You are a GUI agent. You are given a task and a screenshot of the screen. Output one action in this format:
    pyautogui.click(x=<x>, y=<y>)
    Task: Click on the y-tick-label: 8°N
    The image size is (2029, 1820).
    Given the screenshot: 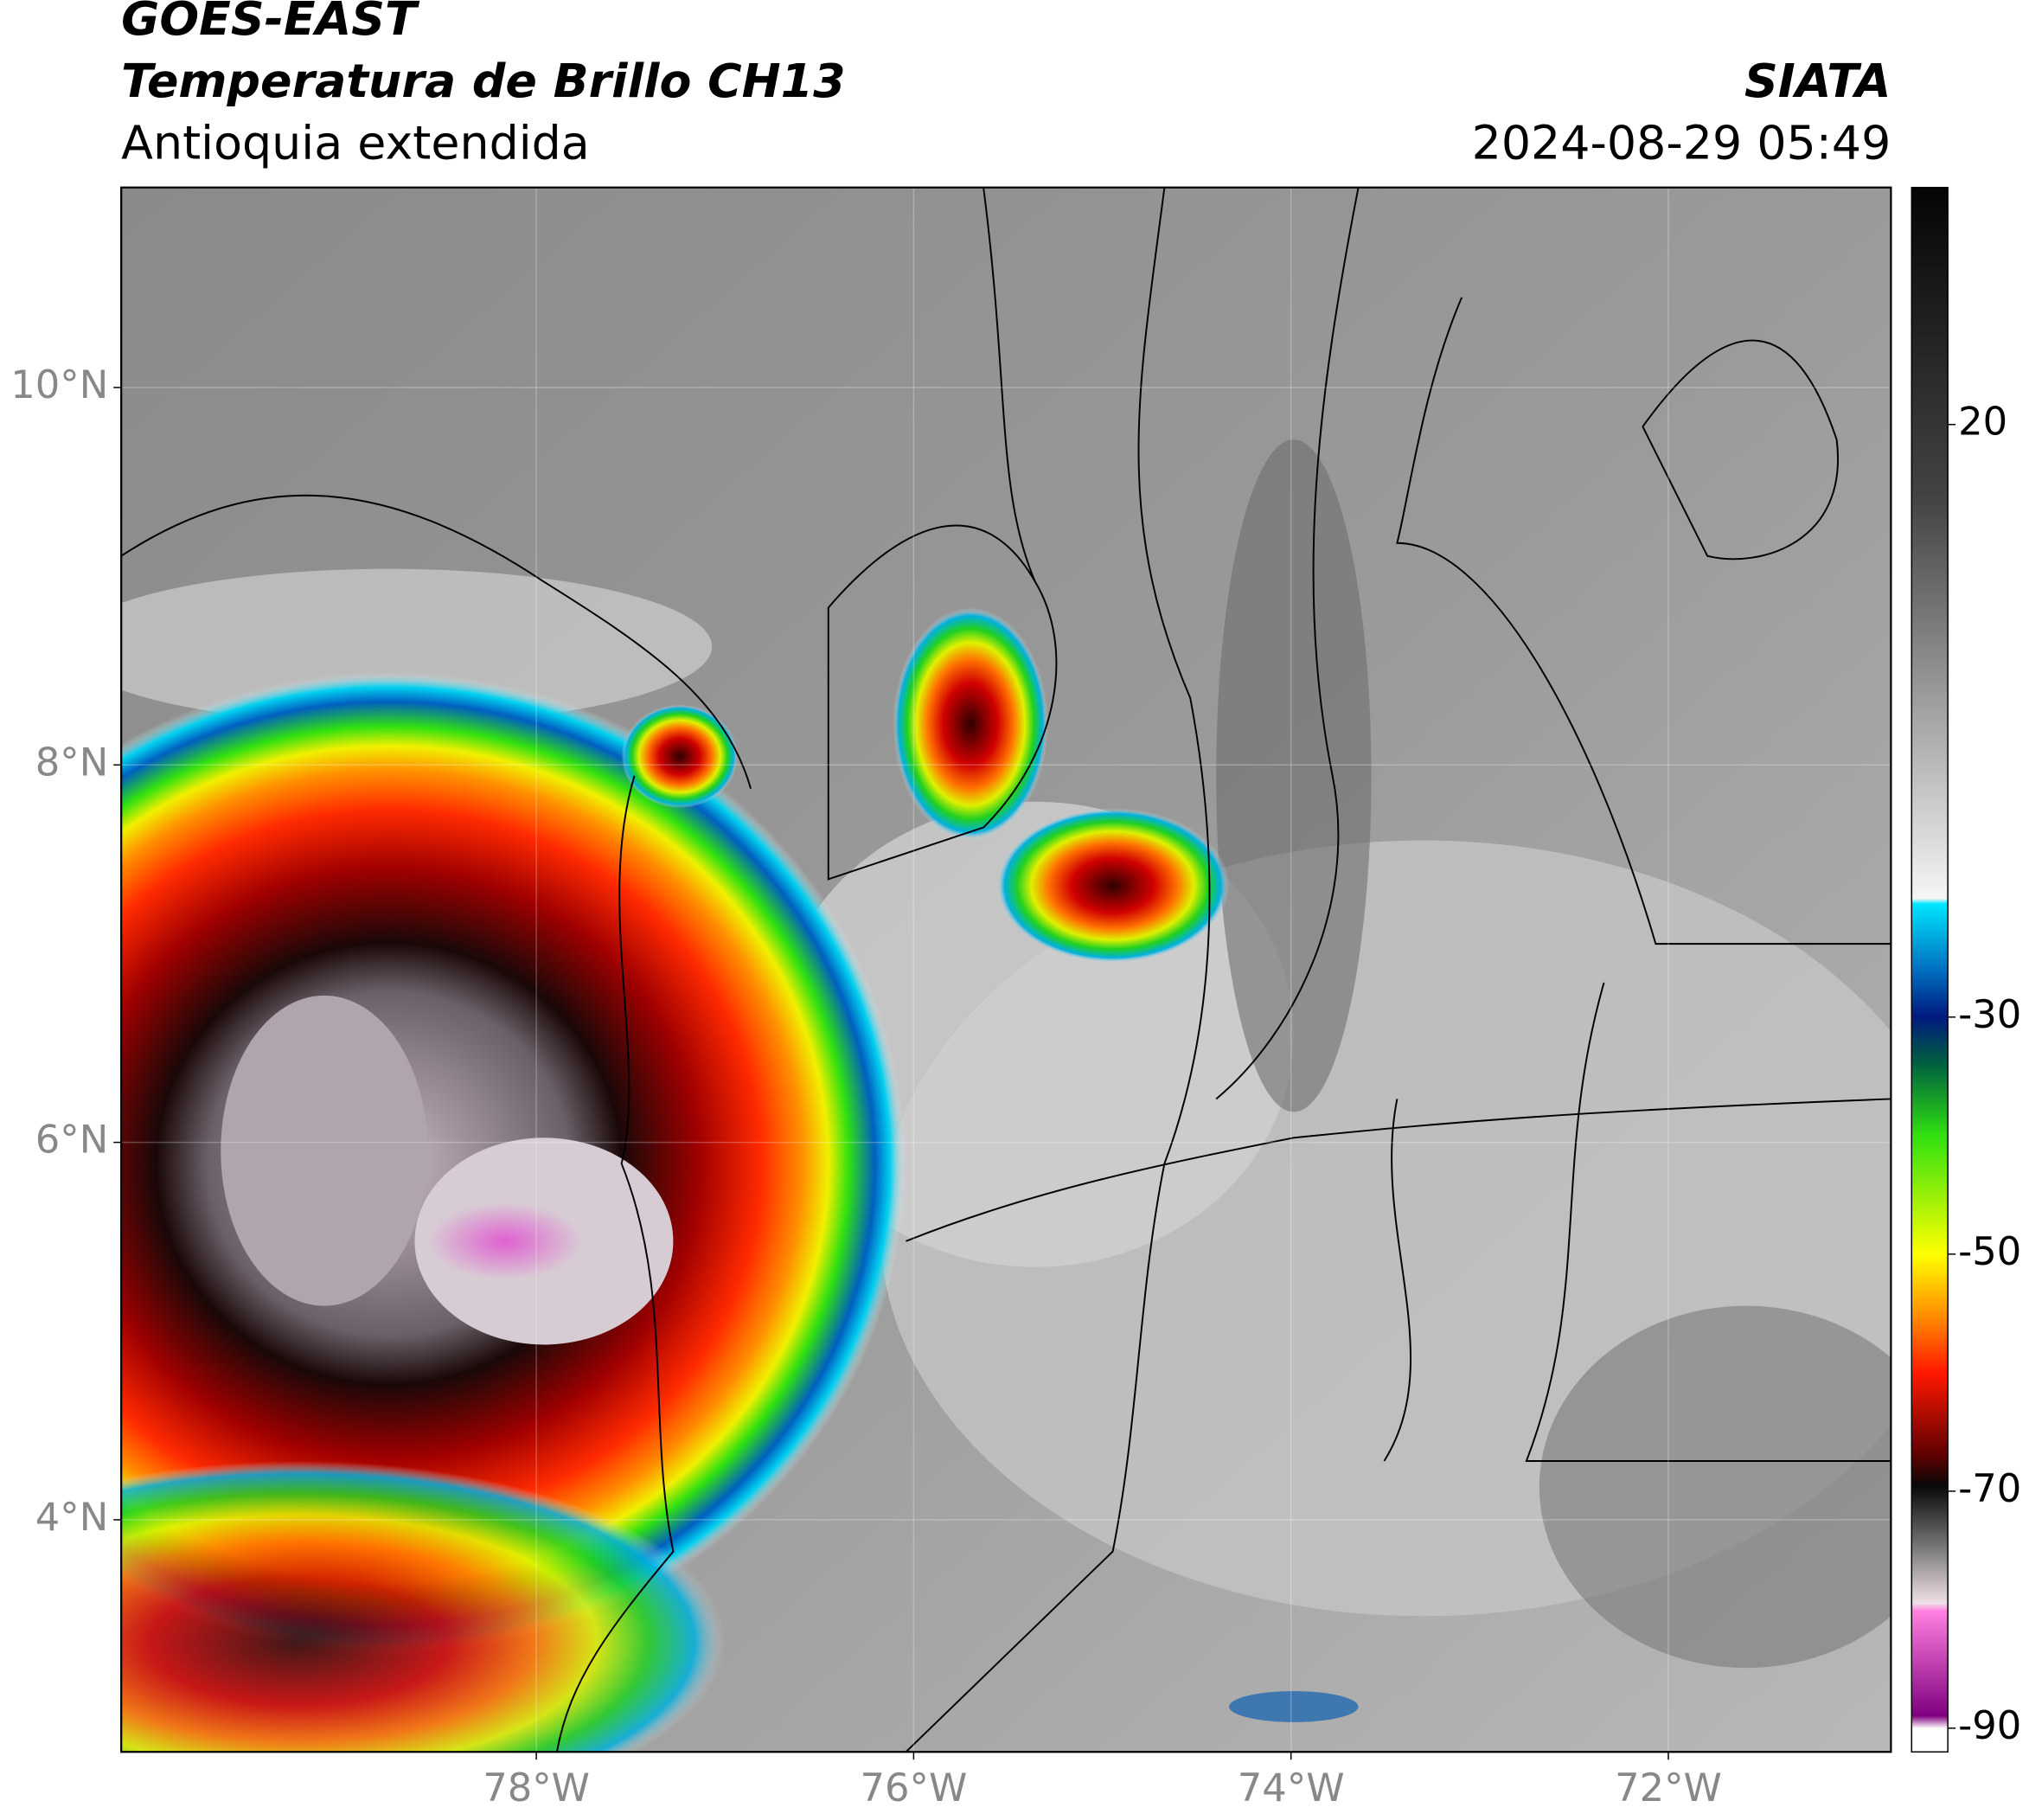 What is the action you would take?
    pyautogui.click(x=71, y=762)
    